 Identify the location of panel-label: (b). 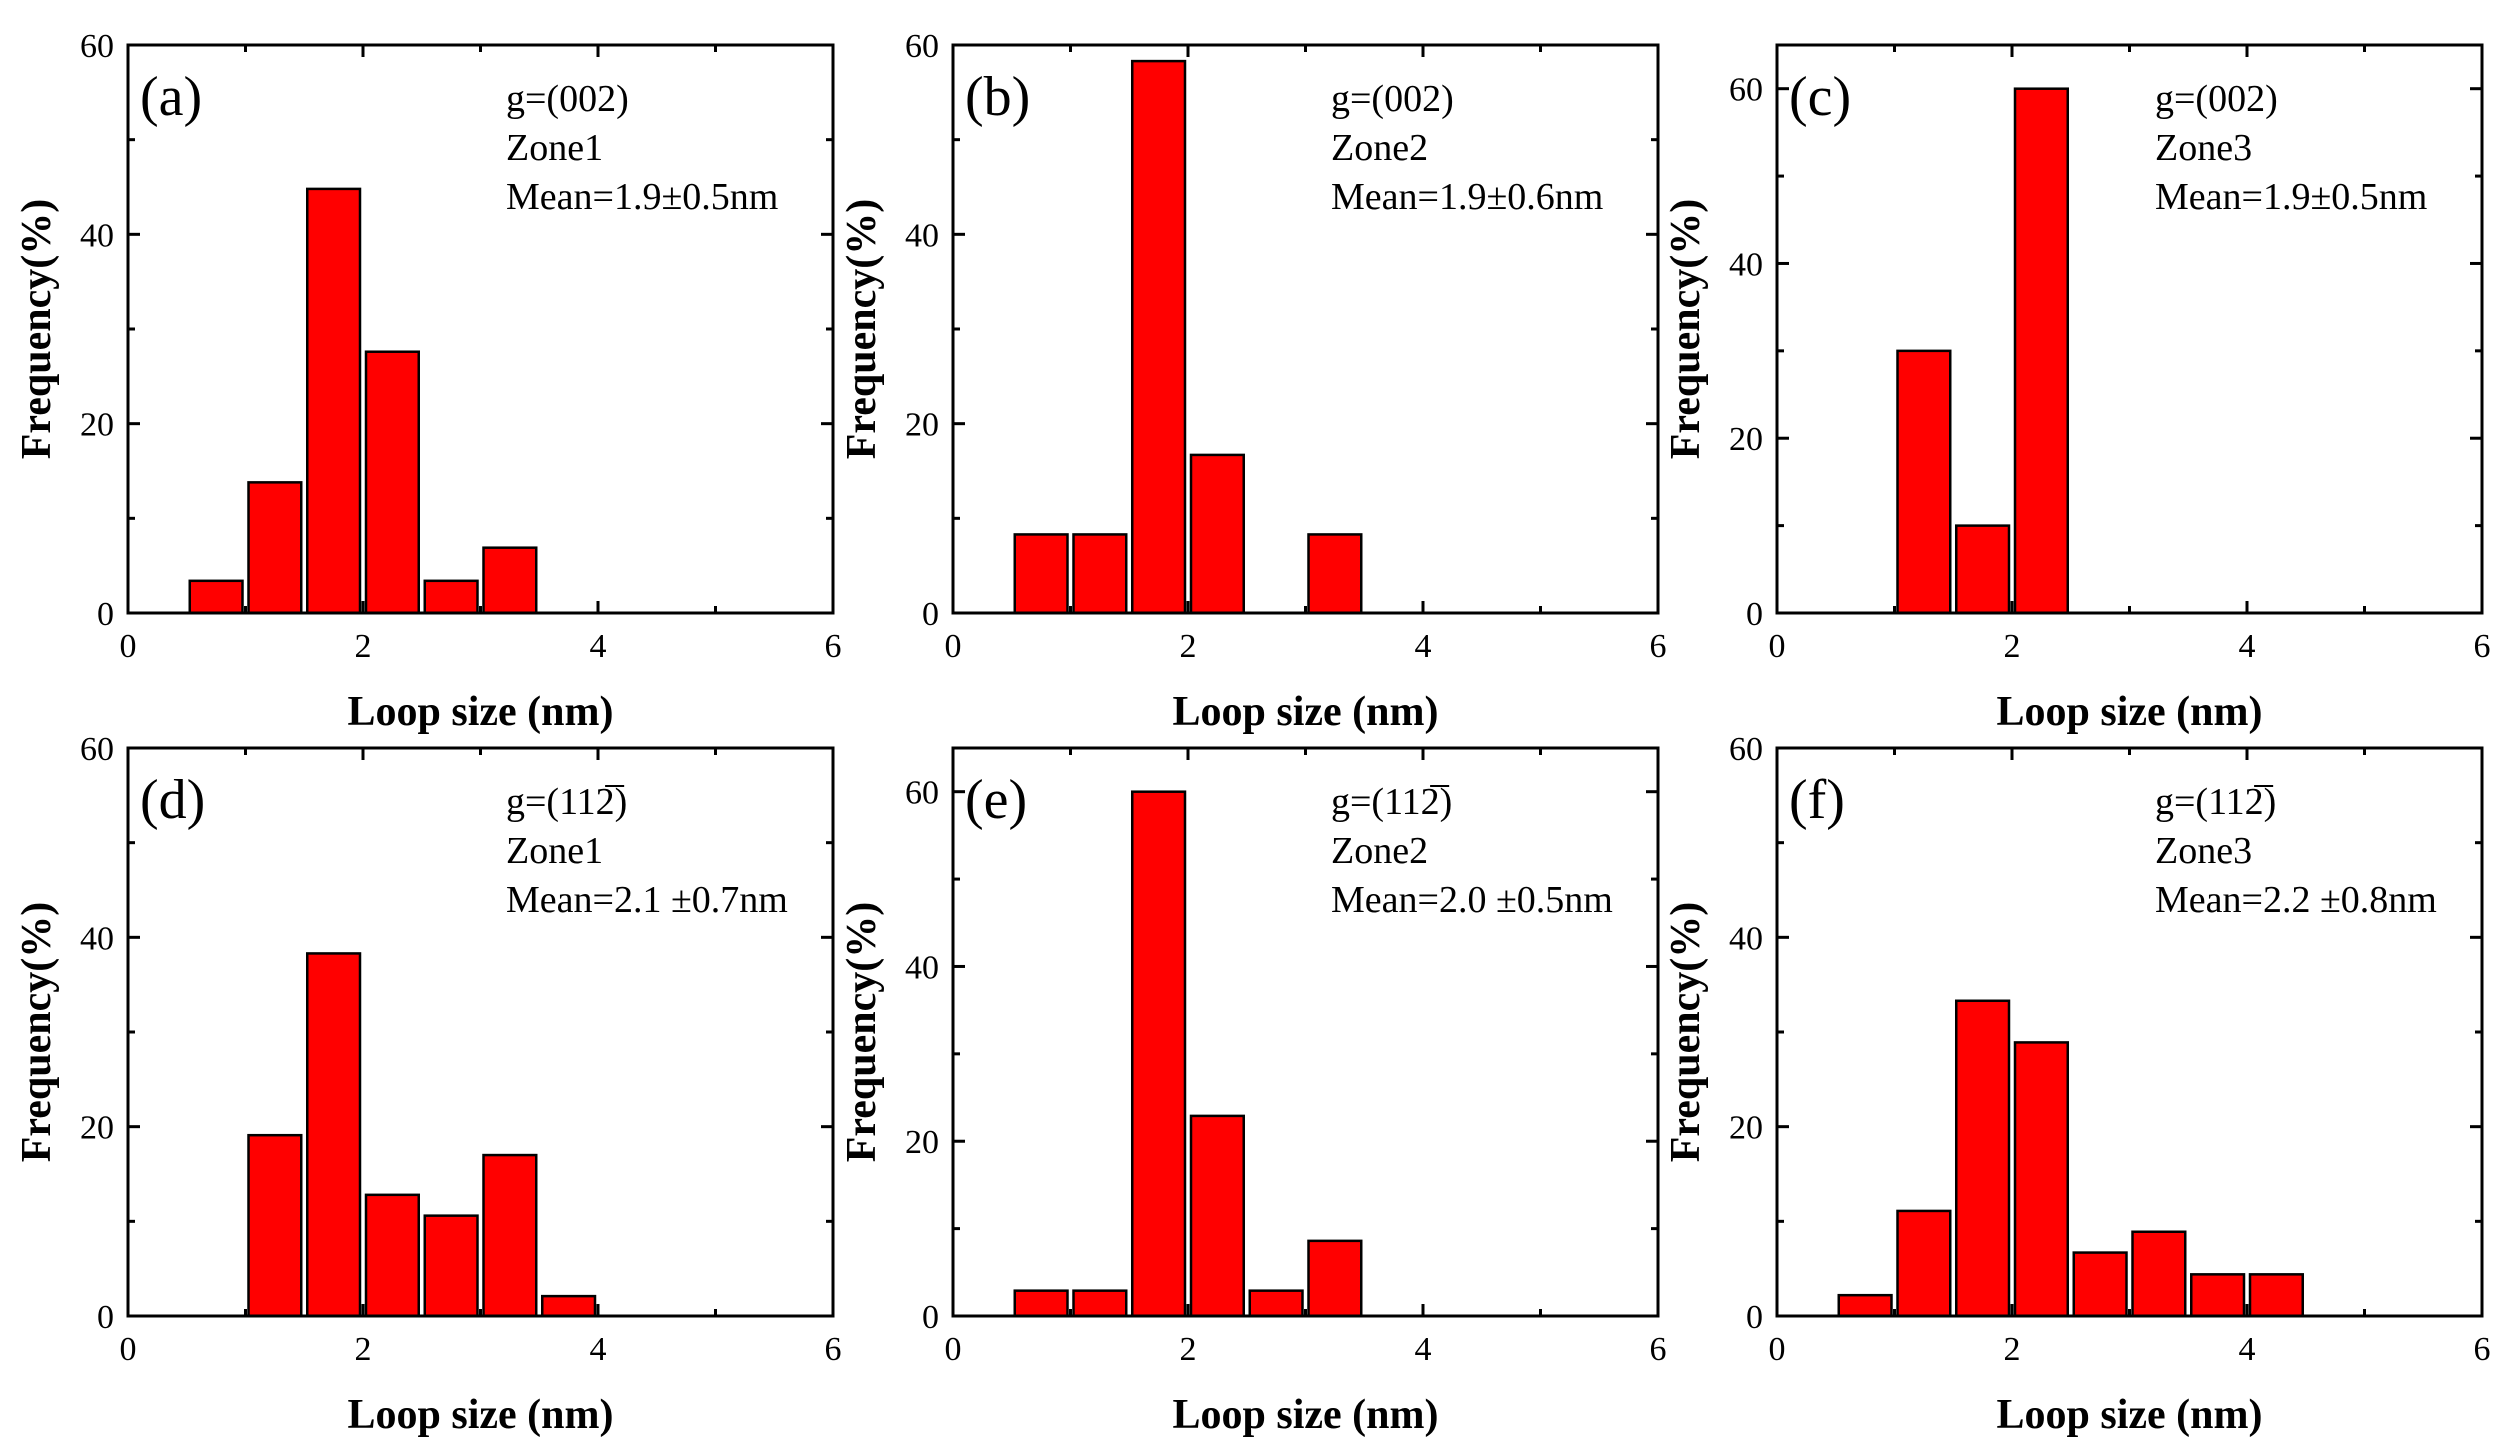
(997, 97).